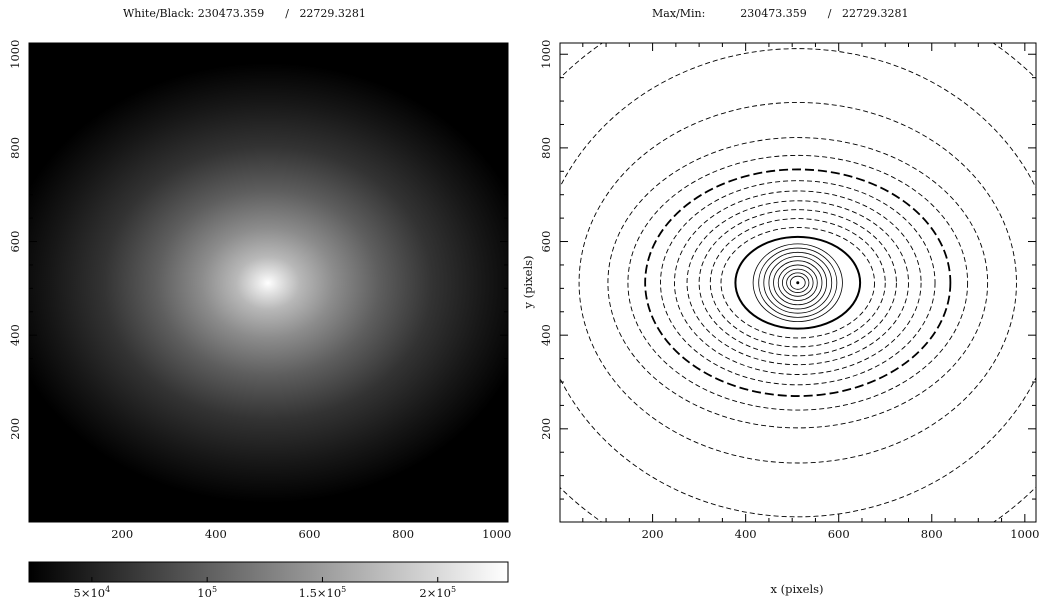  I want to click on image-x-tick-labels: 200 400 600 800 1000, so click(311, 534).